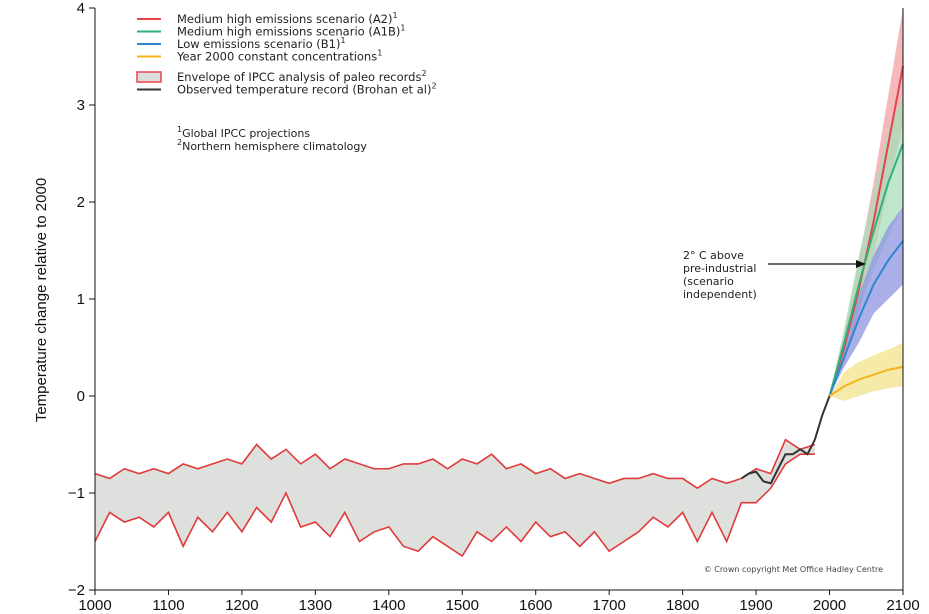 The width and height of the screenshot is (929, 614). What do you see at coordinates (455, 464) in the screenshot?
I see `envelope-upper-line` at bounding box center [455, 464].